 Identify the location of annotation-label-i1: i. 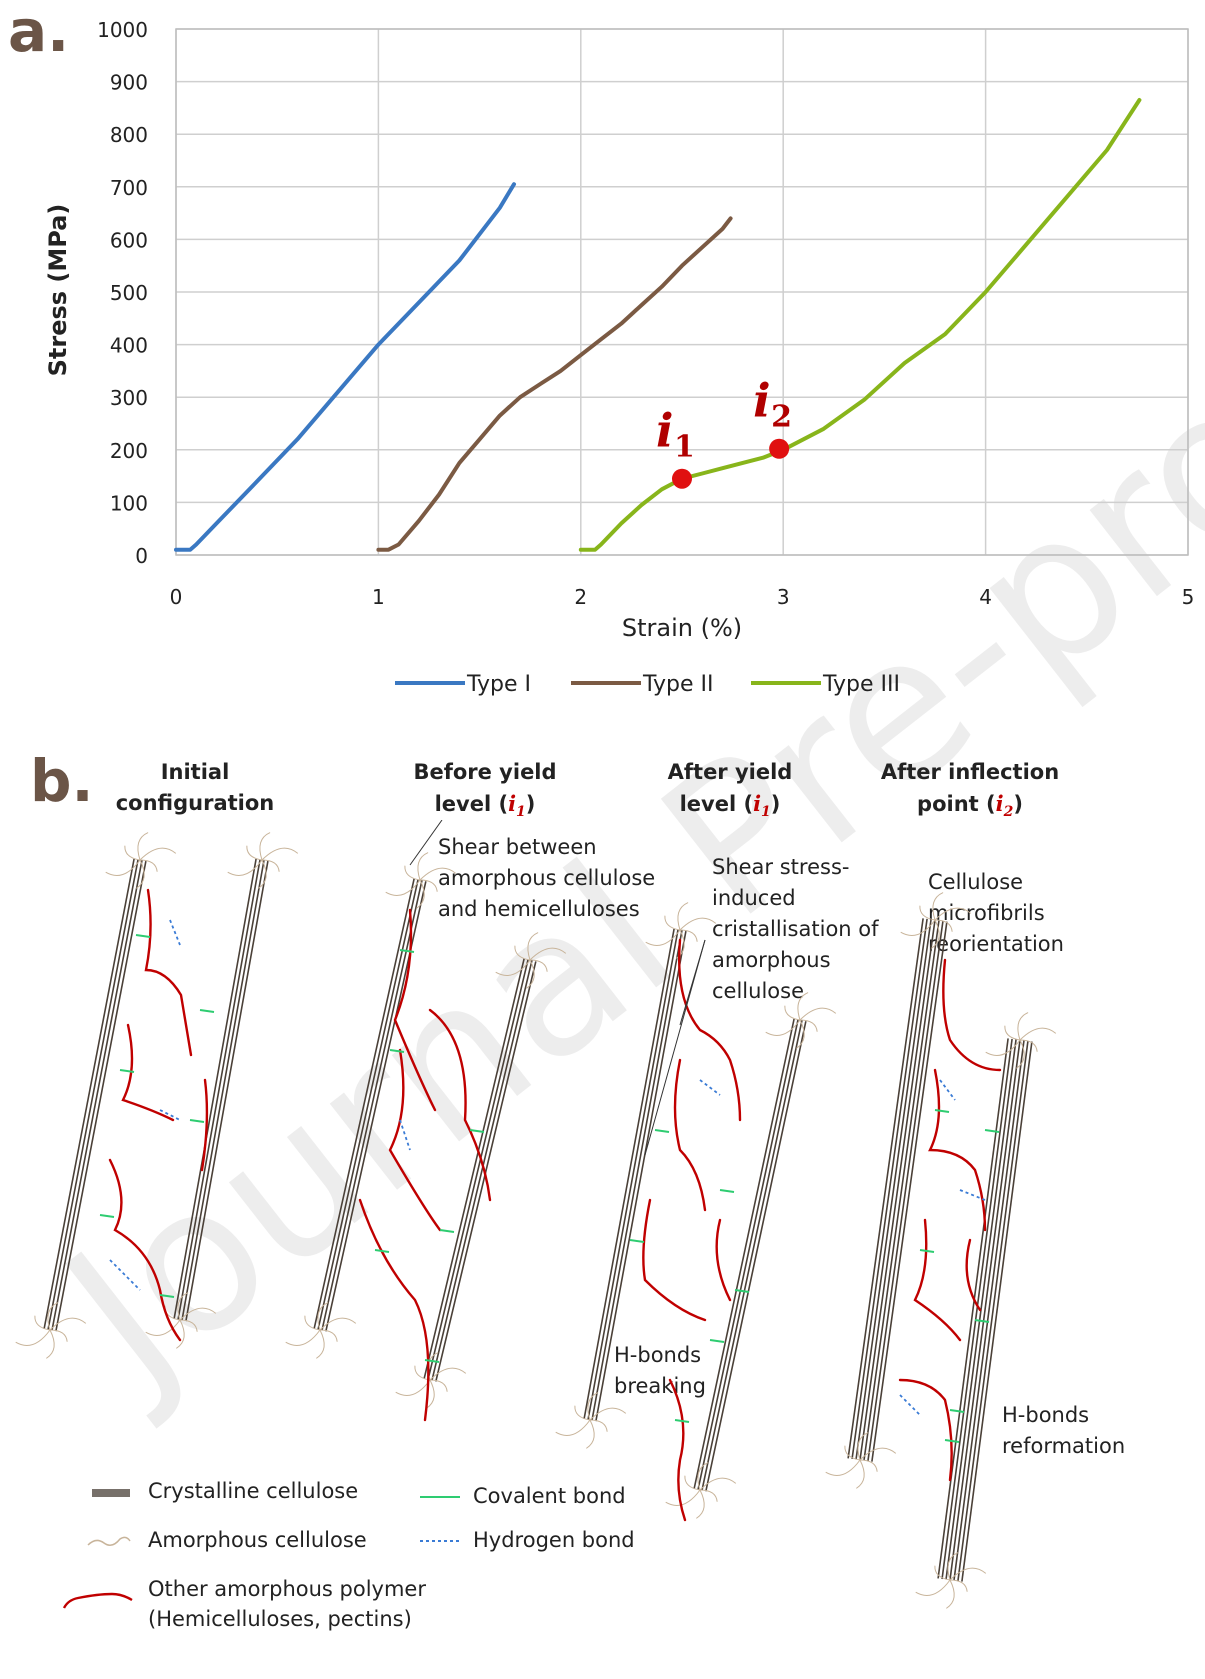
(664, 431).